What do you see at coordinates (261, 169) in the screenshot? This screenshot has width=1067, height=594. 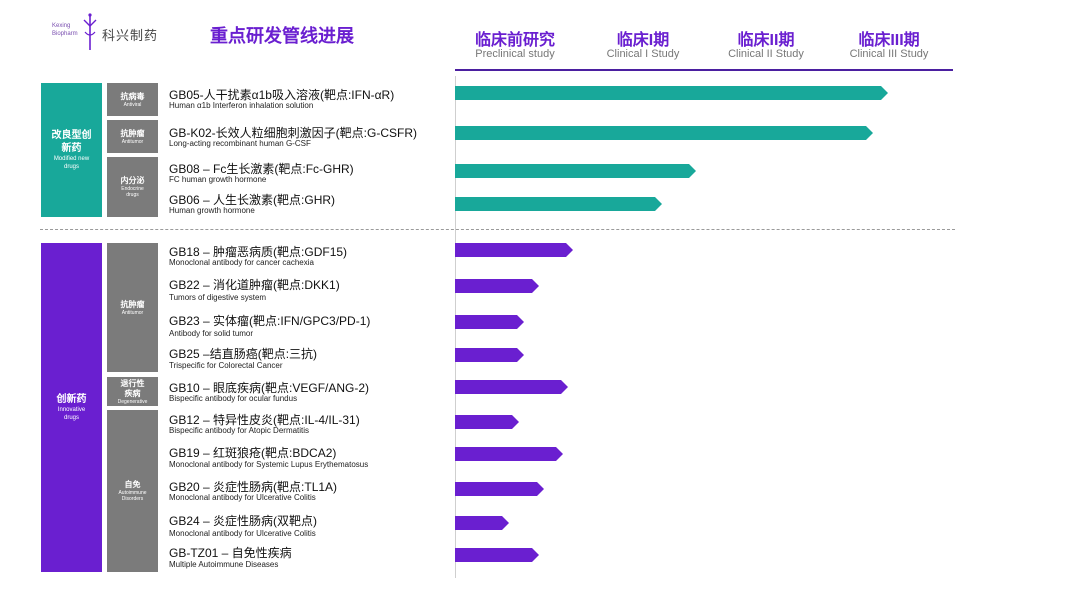 I see `pipeline-title-gb08: GB08 – Fc生长激素(靶点:Fc-GHR)` at bounding box center [261, 169].